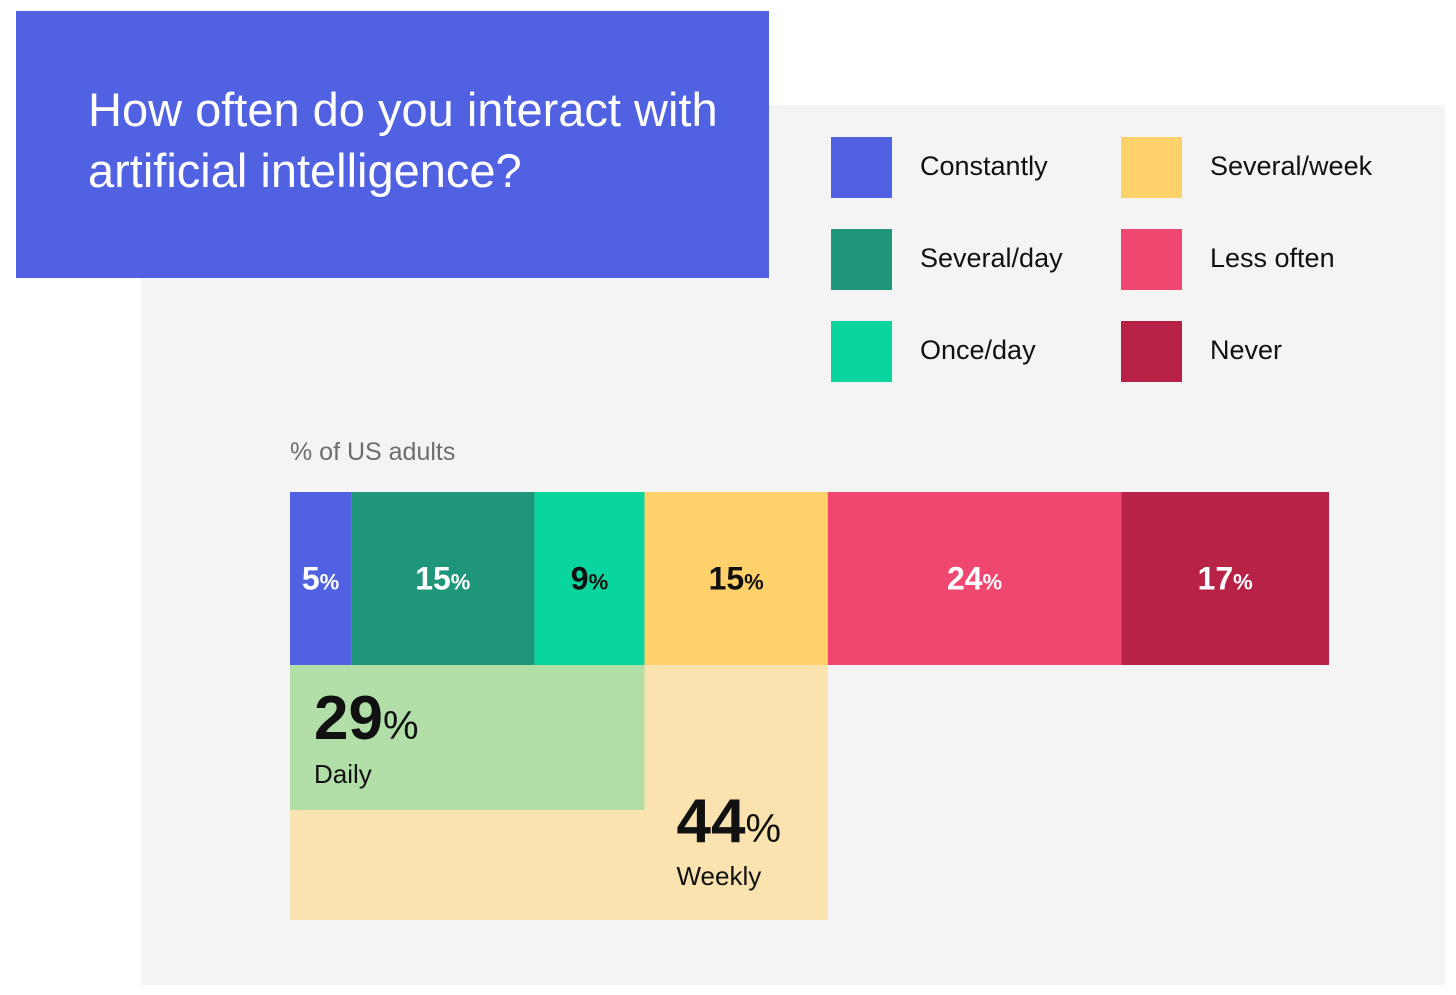 The image size is (1456, 995). I want to click on legend-label-several-day: Several/day, so click(991, 258).